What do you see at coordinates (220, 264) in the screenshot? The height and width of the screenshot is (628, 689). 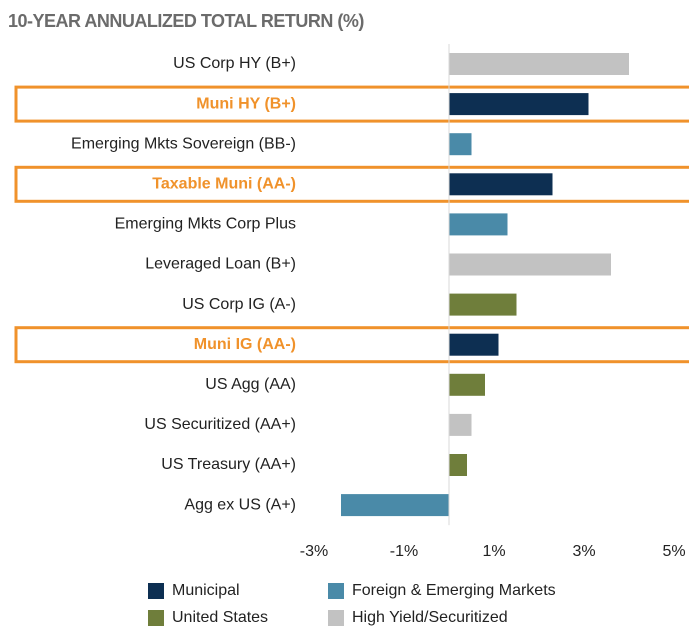 I see `y-tick-label: Leveraged Loan (B+)` at bounding box center [220, 264].